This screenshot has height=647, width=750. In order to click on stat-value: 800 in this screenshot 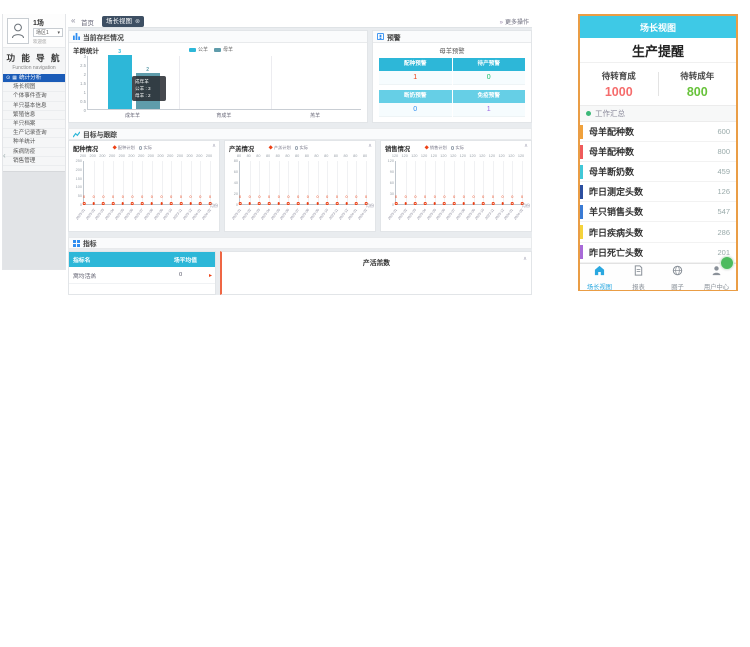, I will do `click(697, 91)`.